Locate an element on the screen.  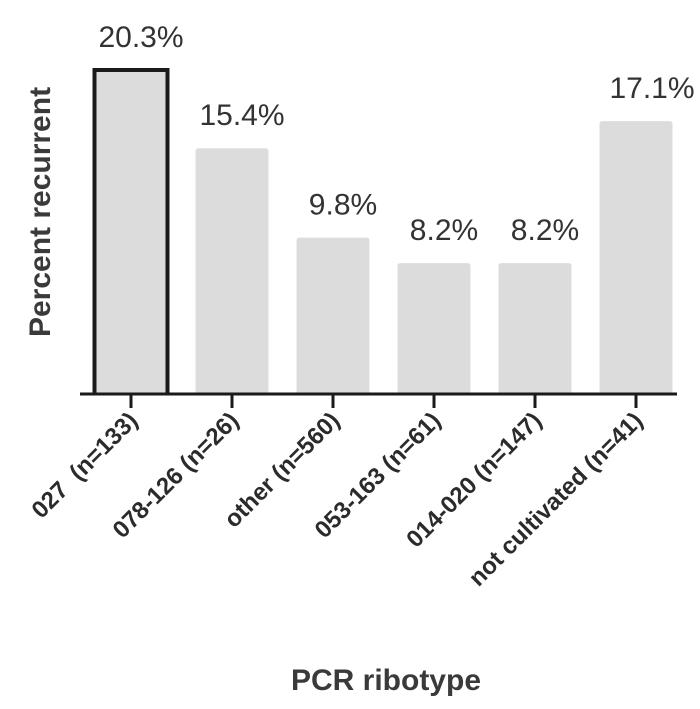
value-label-5: 17.1% is located at coordinates (651, 88).